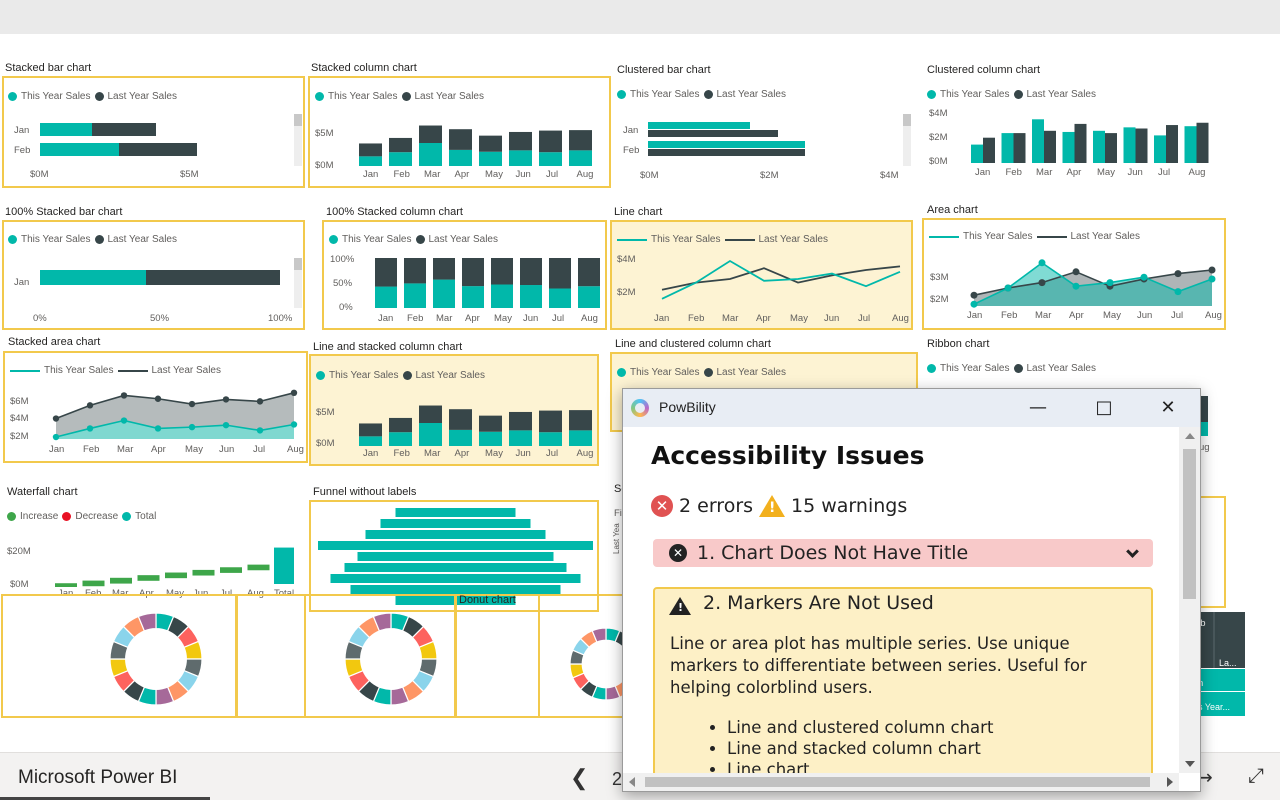 This screenshot has width=1280, height=800. Describe the element at coordinates (699, 125) in the screenshot. I see `bar-jan-this-year` at that location.